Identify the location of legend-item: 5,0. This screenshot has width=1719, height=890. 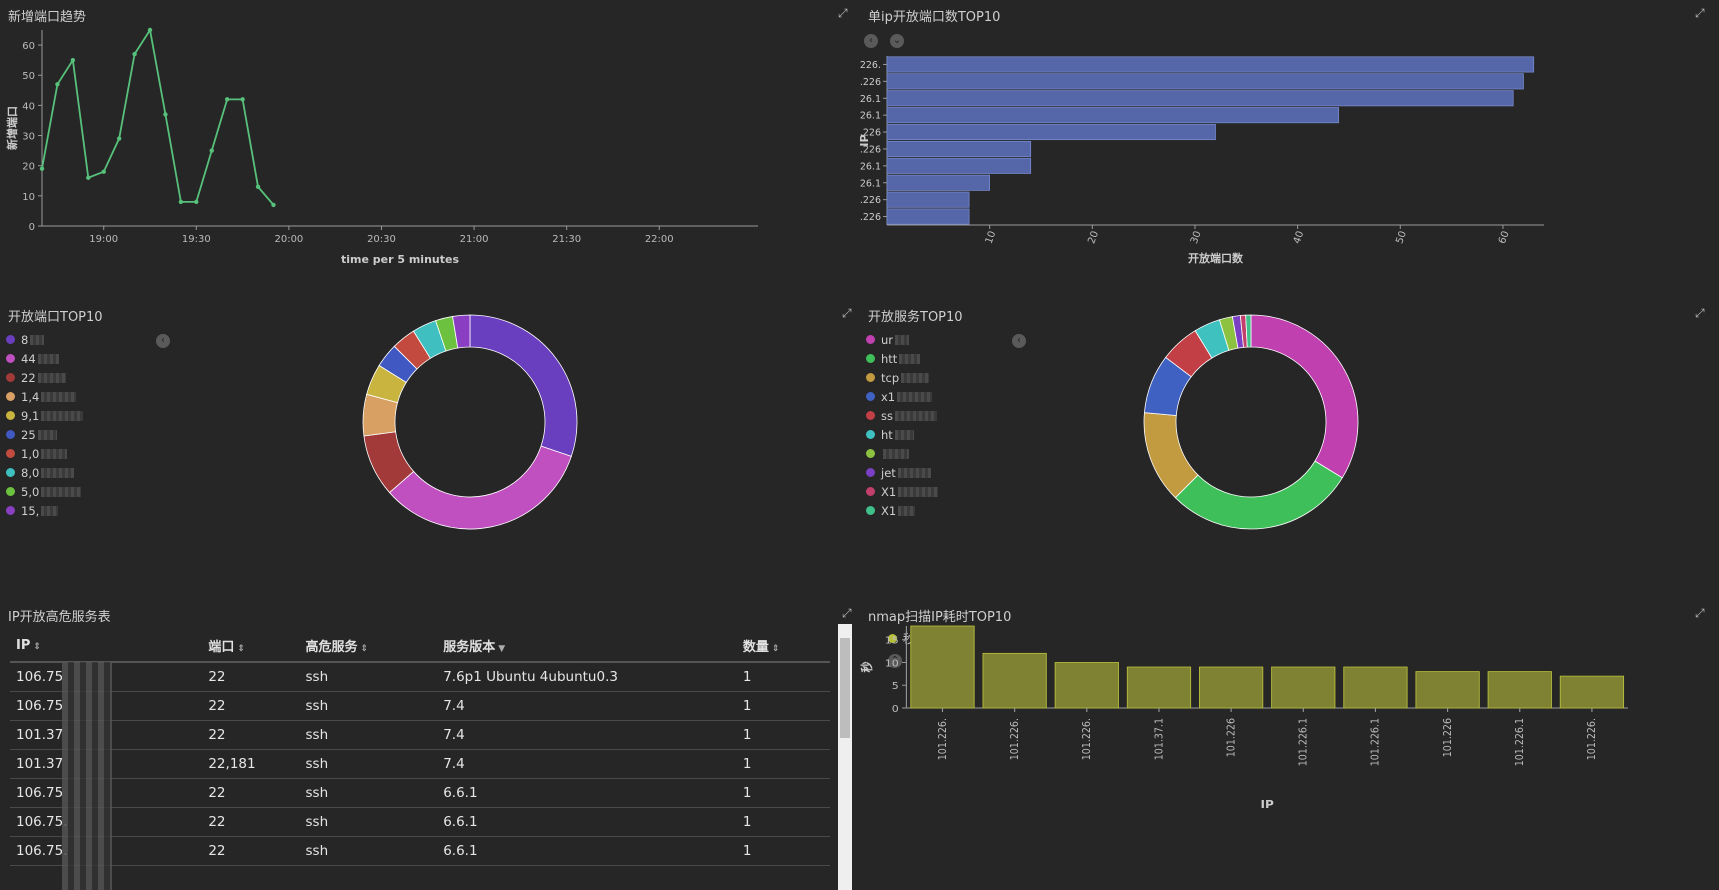
(44, 491).